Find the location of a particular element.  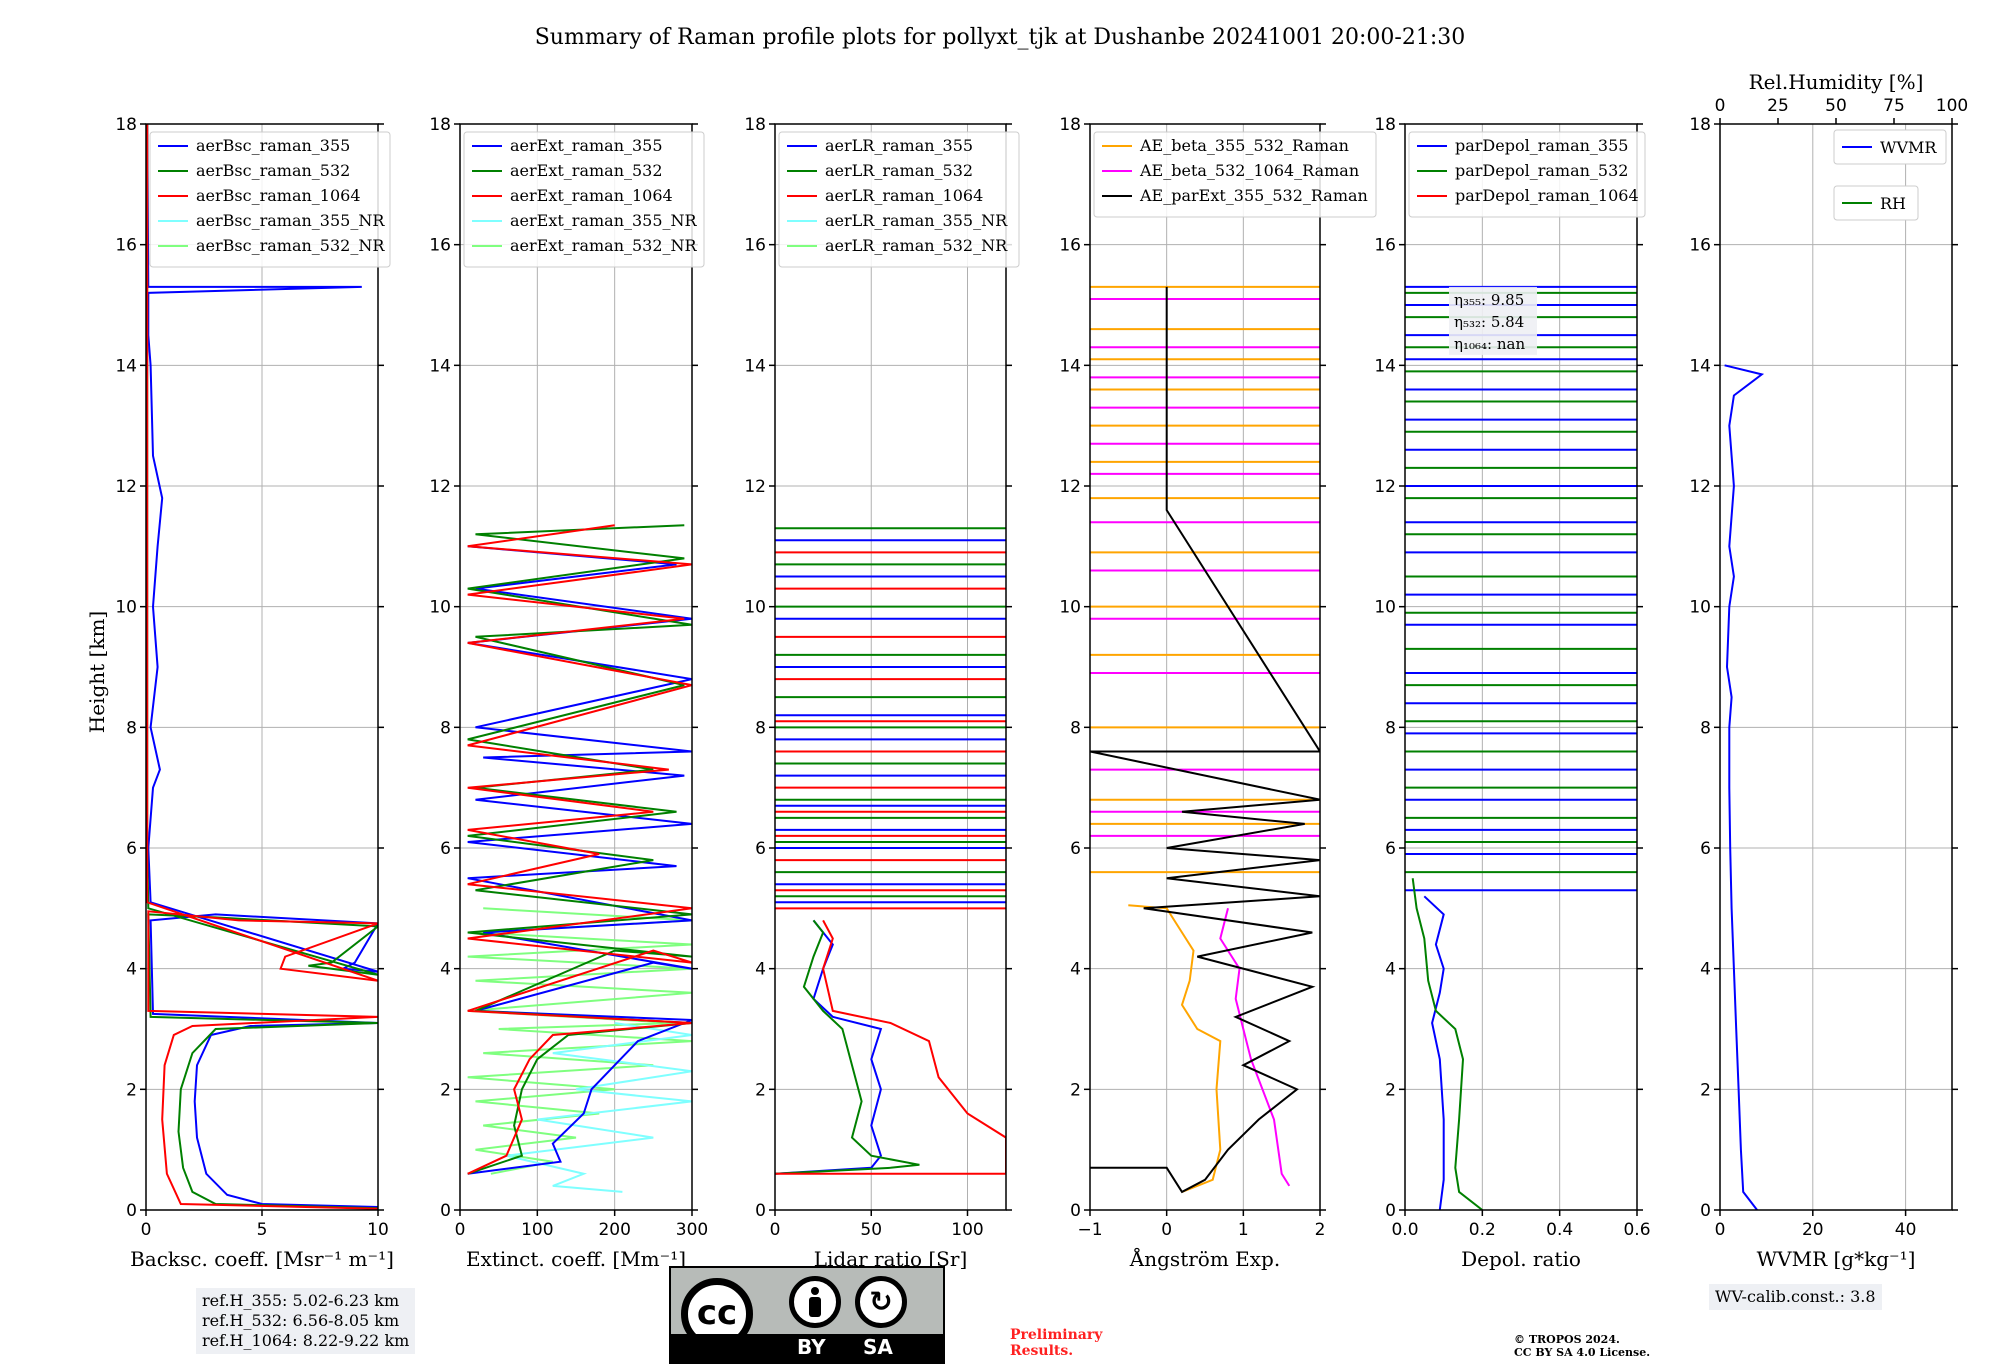

legend-label: RH is located at coordinates (1893, 203).